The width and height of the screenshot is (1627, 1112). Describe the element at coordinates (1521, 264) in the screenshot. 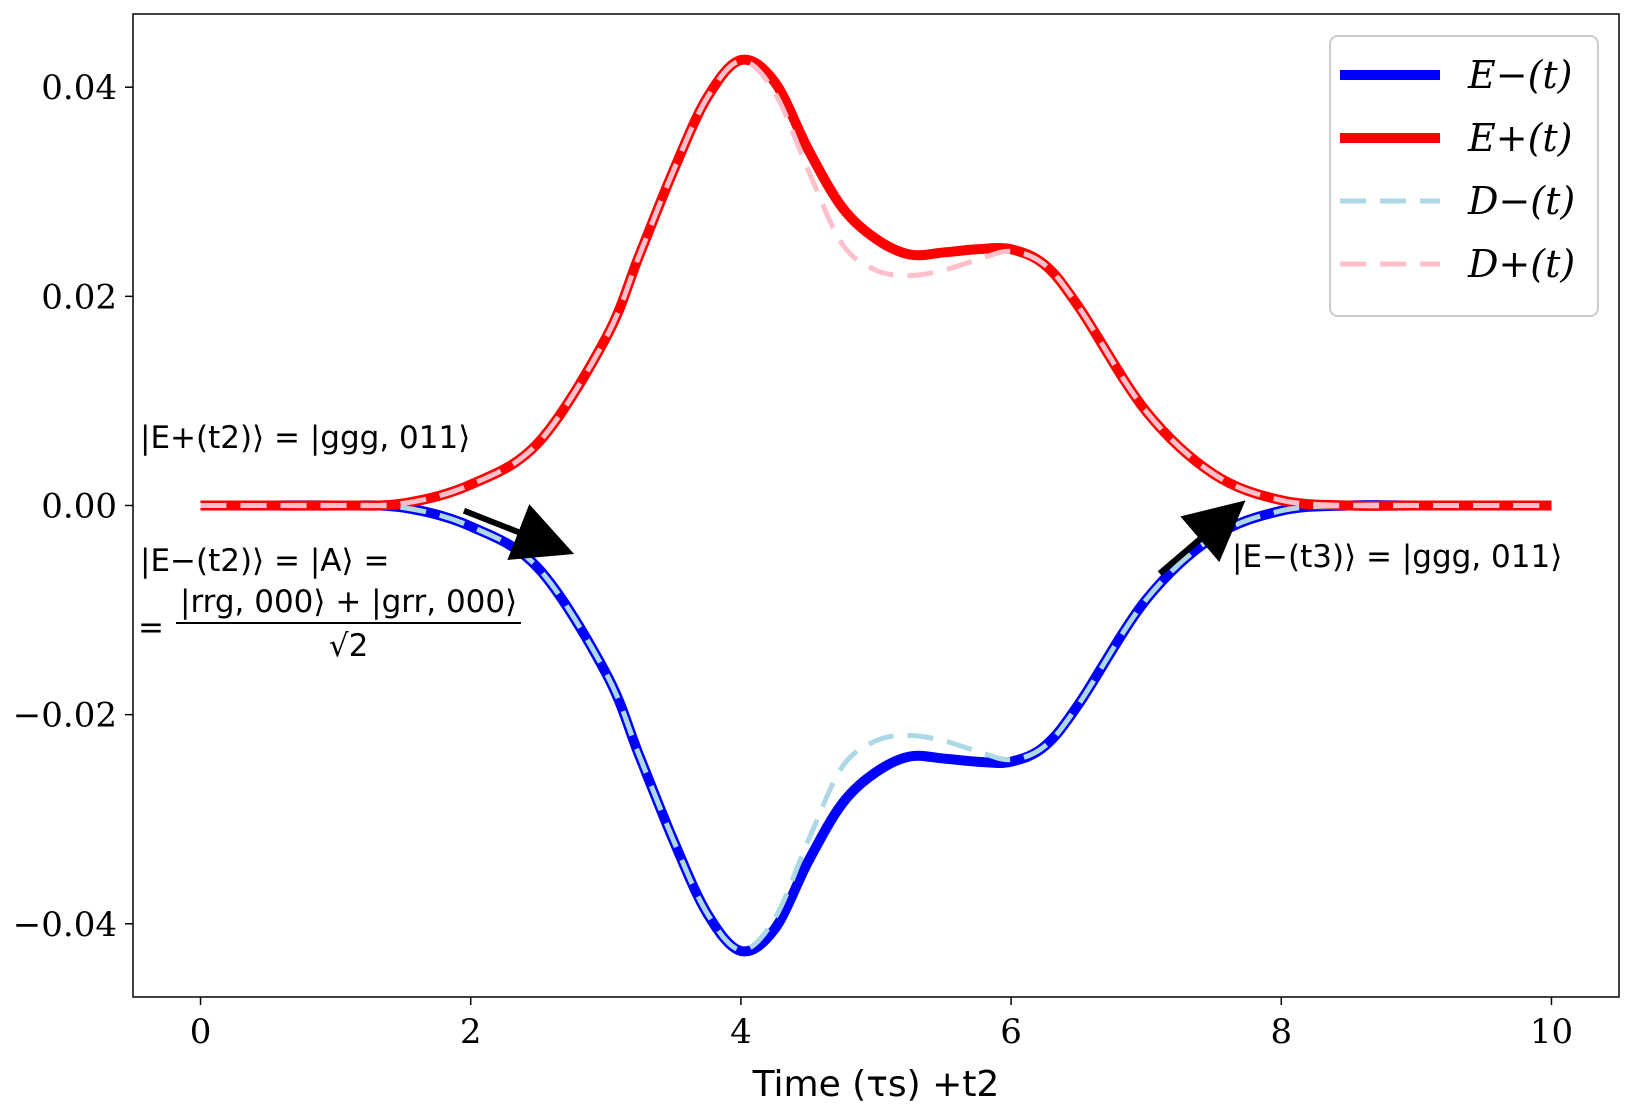

I see `legend-label: D+(t)` at that location.